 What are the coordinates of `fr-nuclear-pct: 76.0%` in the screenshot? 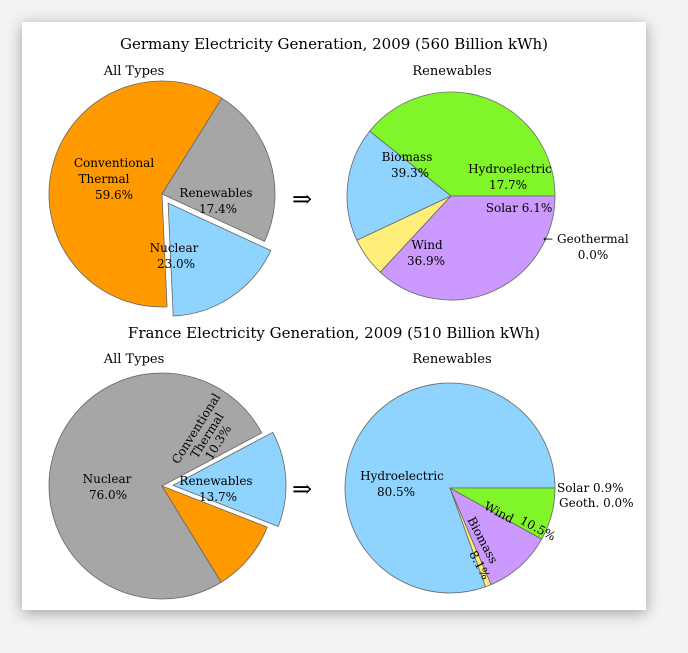 It's located at (108, 495).